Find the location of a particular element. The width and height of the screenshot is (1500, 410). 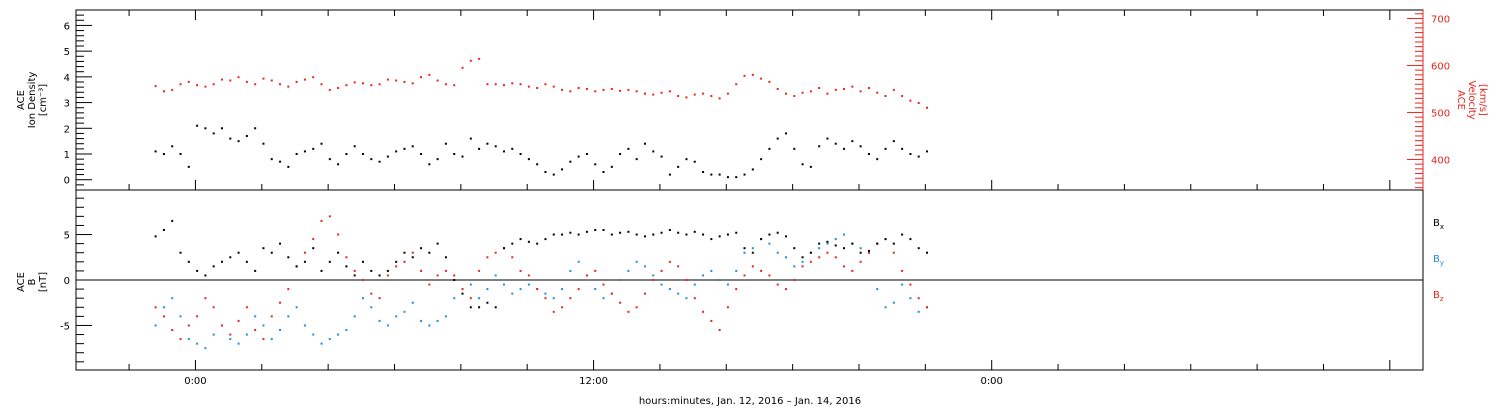

b-axis-title-line2: B is located at coordinates (32, 281).